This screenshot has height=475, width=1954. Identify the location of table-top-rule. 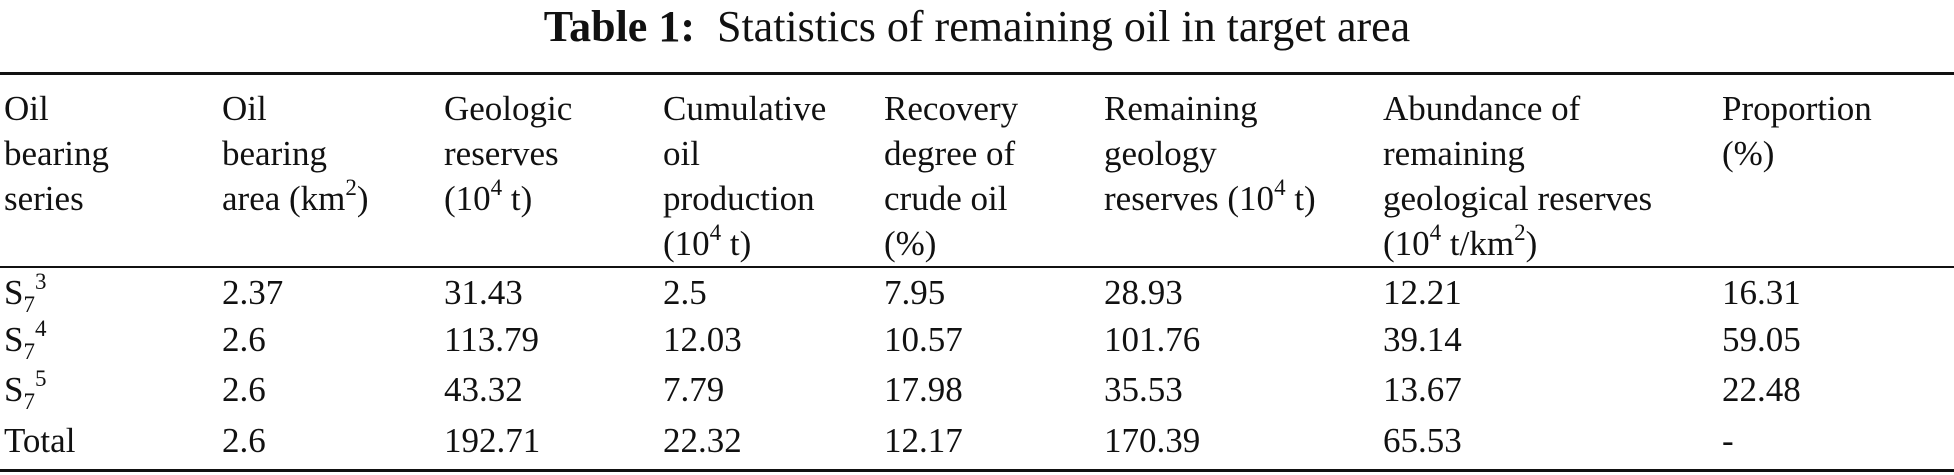
(977, 73).